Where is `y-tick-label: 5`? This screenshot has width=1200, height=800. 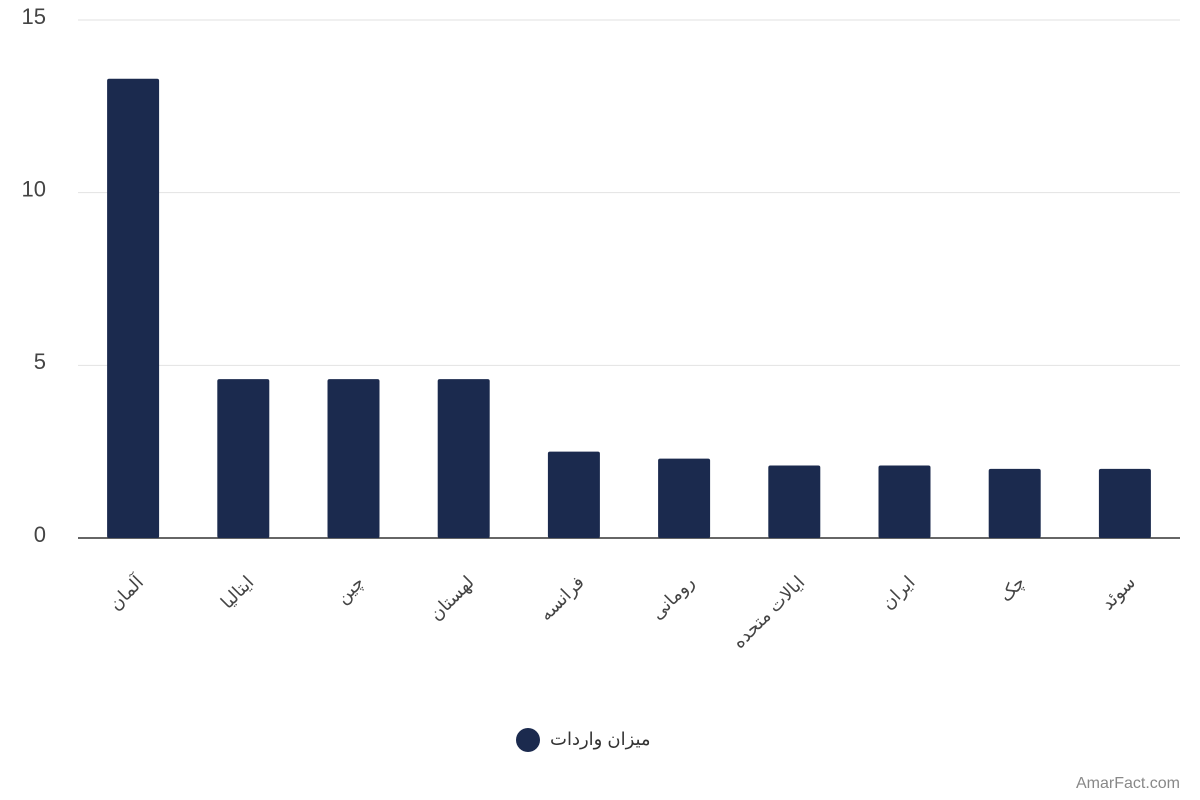
y-tick-label: 5 is located at coordinates (40, 361).